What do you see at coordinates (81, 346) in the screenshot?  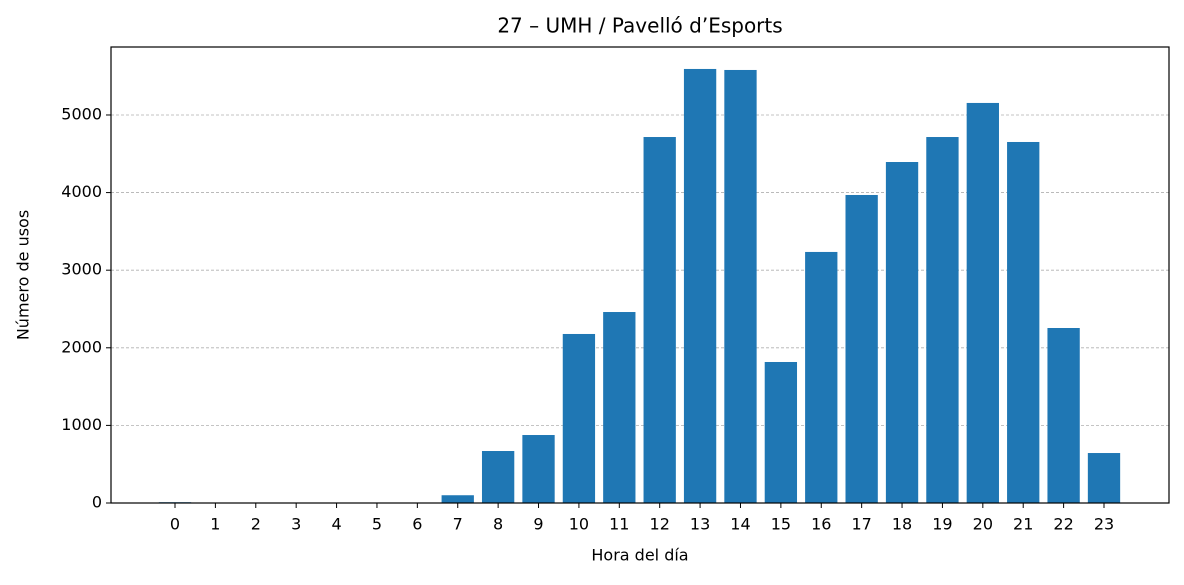 I see `y-tick-label: 2000` at bounding box center [81, 346].